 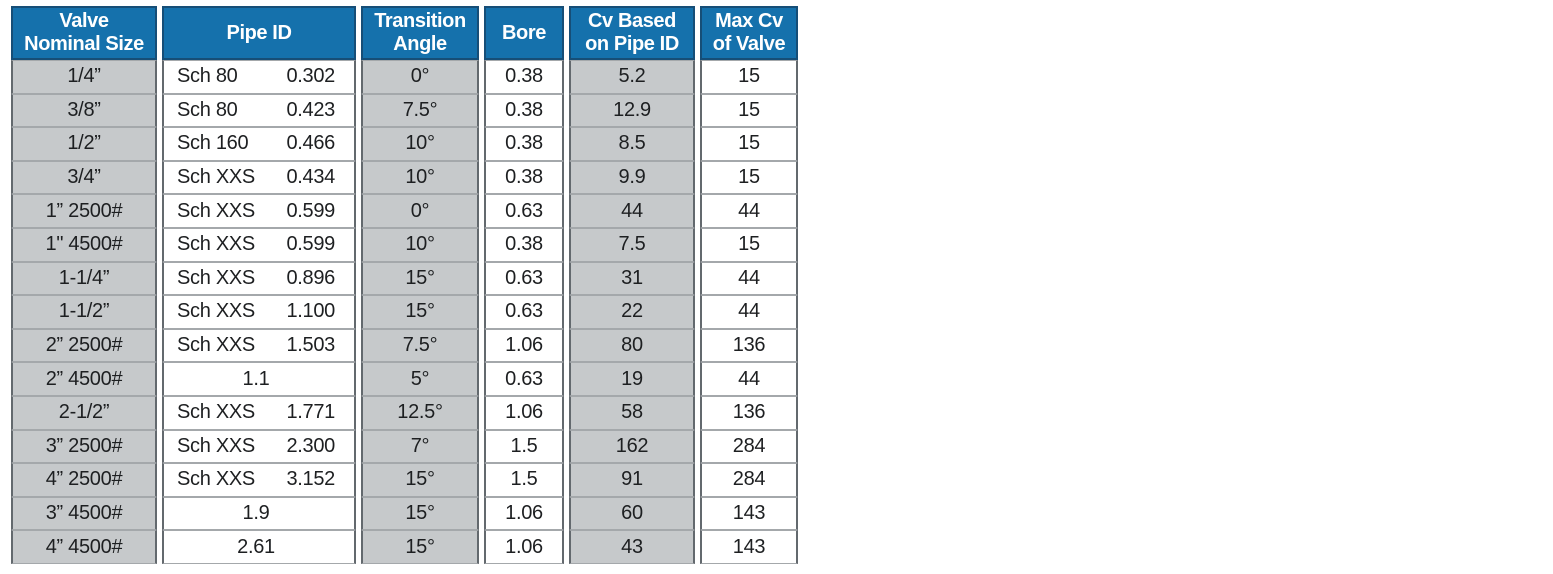 What do you see at coordinates (259, 77) in the screenshot?
I see `pipe-id-cell: Sch 80 0.302` at bounding box center [259, 77].